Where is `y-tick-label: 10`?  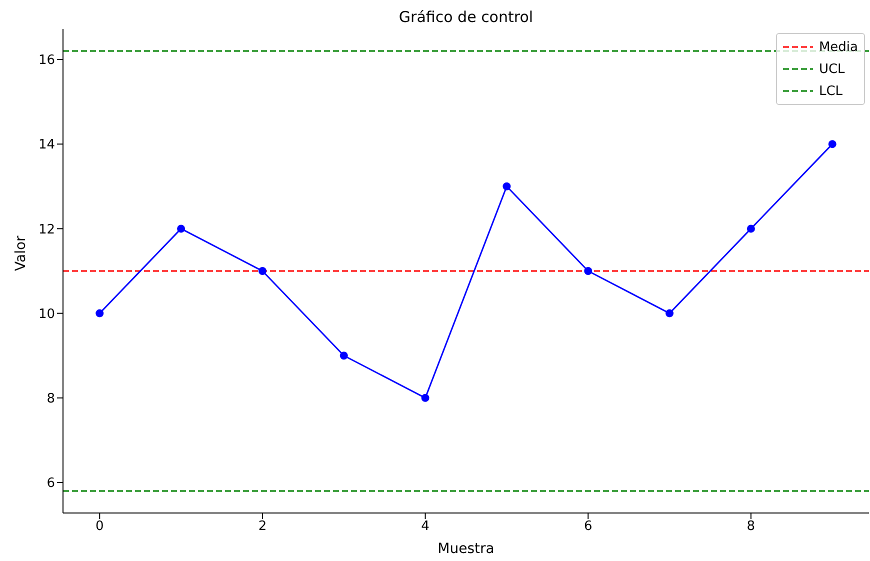 y-tick-label: 10 is located at coordinates (46, 314).